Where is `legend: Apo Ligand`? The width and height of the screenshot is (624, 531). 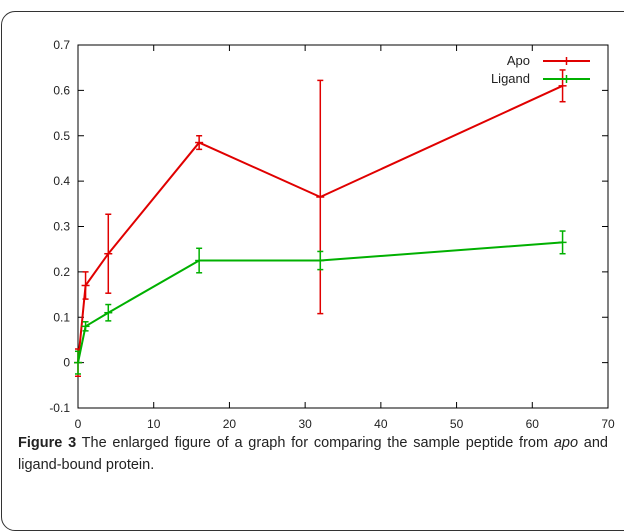 legend: Apo Ligand is located at coordinates (540, 69).